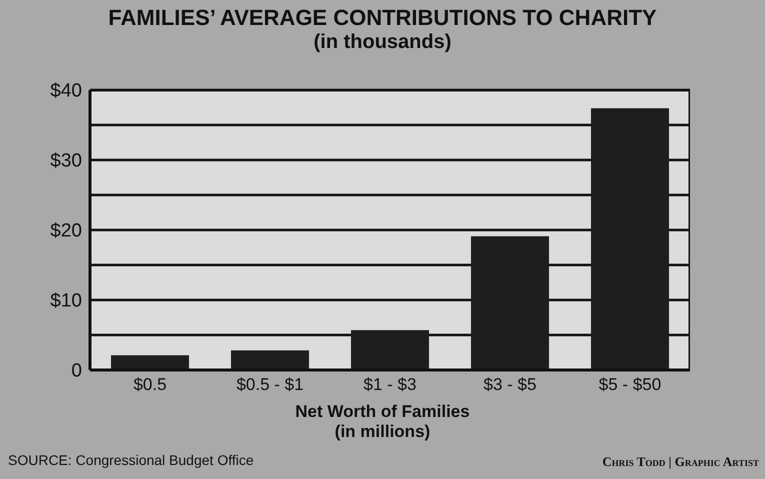 This screenshot has width=765, height=479. Describe the element at coordinates (382, 17) in the screenshot. I see `chart-title: FAMILIES’ AVERAGE CONTRIBUTIONS TO CHARITY` at that location.